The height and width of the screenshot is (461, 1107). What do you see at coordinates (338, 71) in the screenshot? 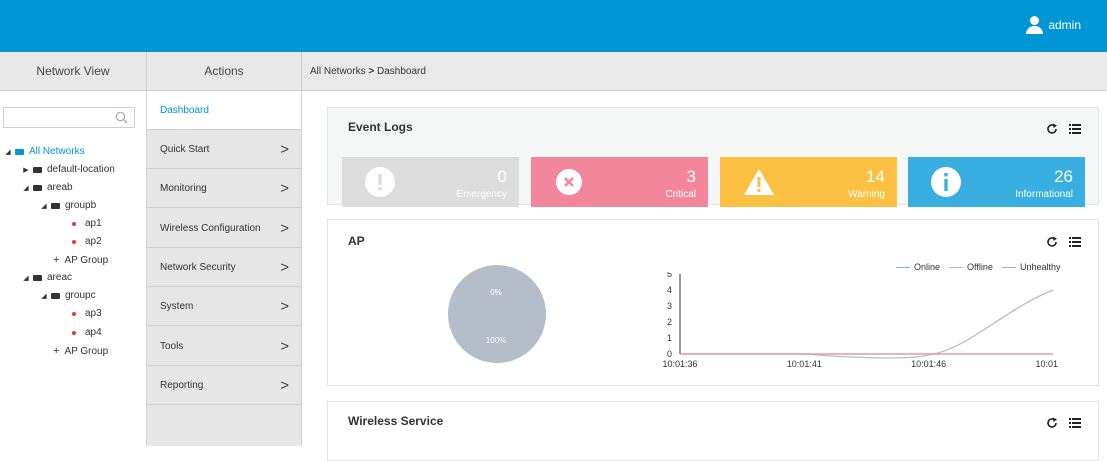
I see `breadcrumb-all-networks: All Networks` at bounding box center [338, 71].